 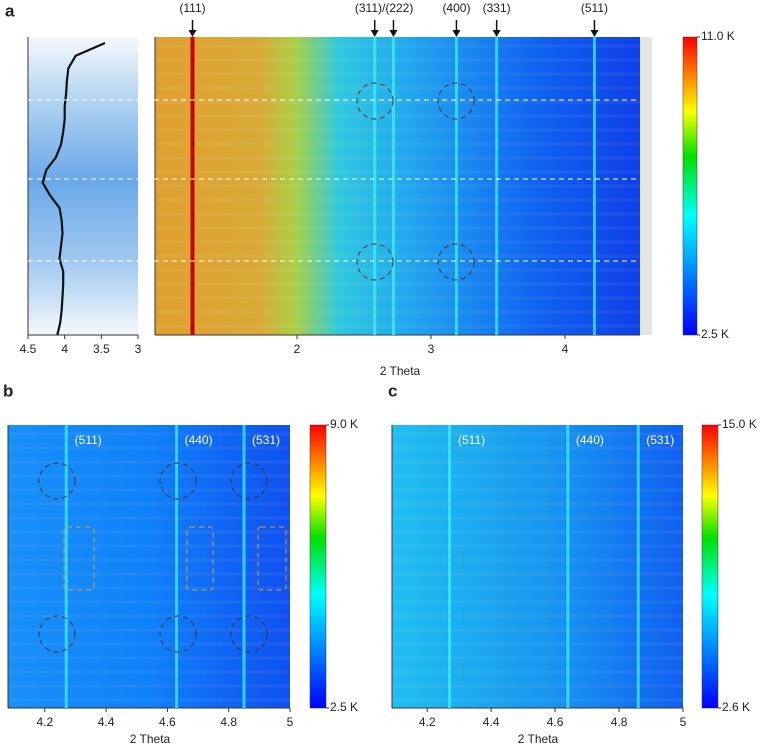 What do you see at coordinates (718, 36) in the screenshot?
I see `colorbar-label: 11.0 K` at bounding box center [718, 36].